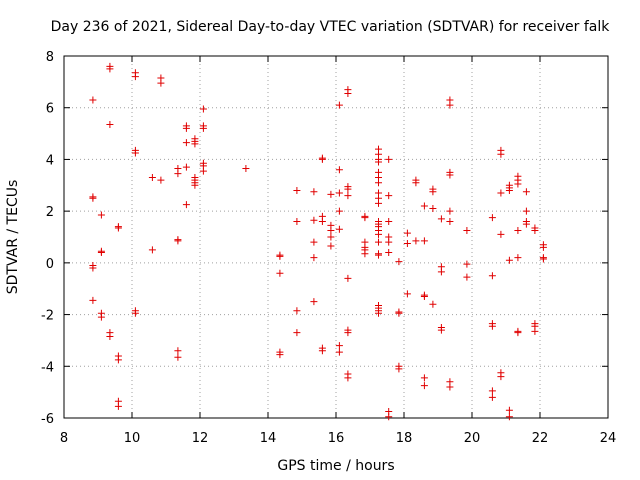  Describe the element at coordinates (608, 438) in the screenshot. I see `x-tick-label: 24` at that location.